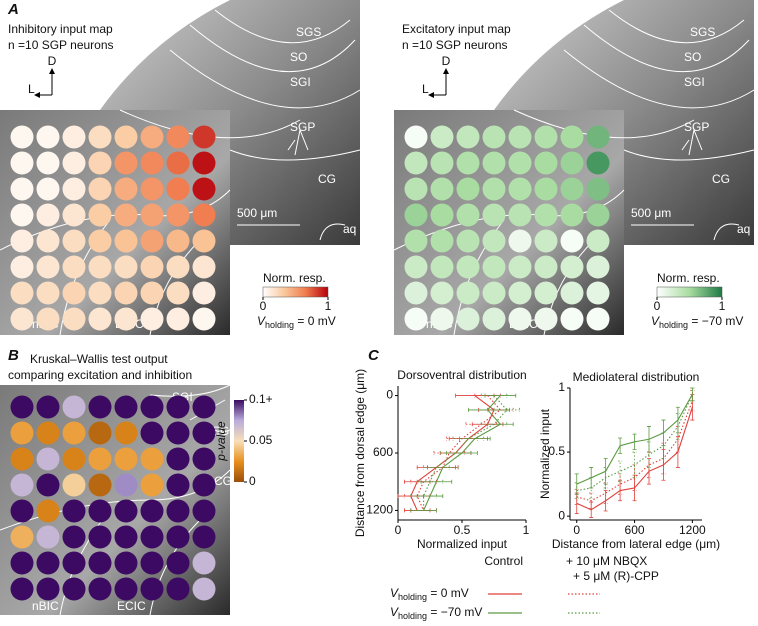 Image resolution: width=758 pixels, height=626 pixels. What do you see at coordinates (134, 501) in the screenshot?
I see `map-labels: SGISGPCGnBICECIC` at bounding box center [134, 501].